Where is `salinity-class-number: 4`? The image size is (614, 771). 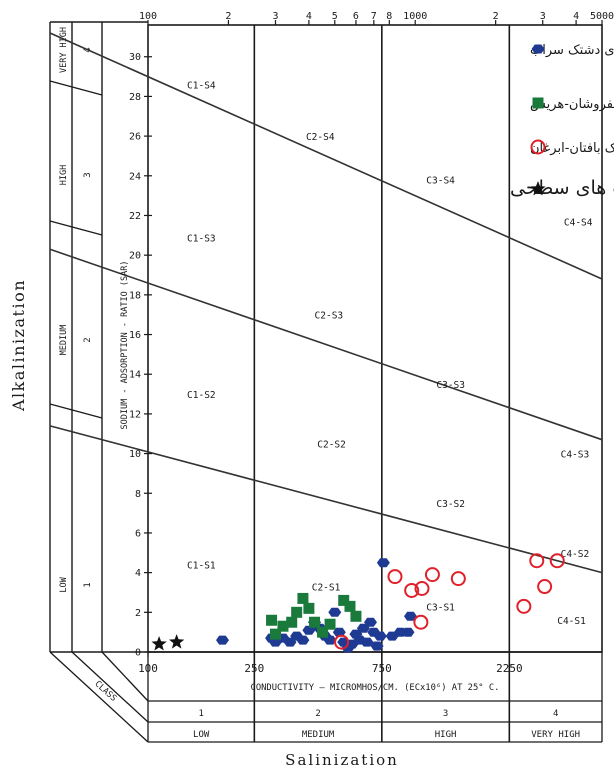 salinity-class-number: 4 is located at coordinates (555, 714).